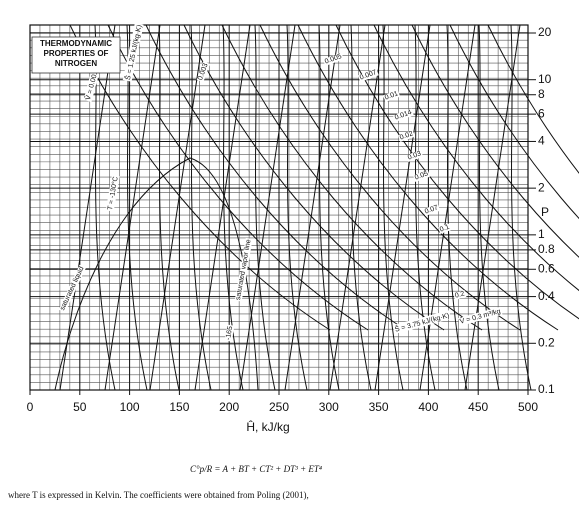  What do you see at coordinates (329, 407) in the screenshot?
I see `x-tick-label: 300` at bounding box center [329, 407].